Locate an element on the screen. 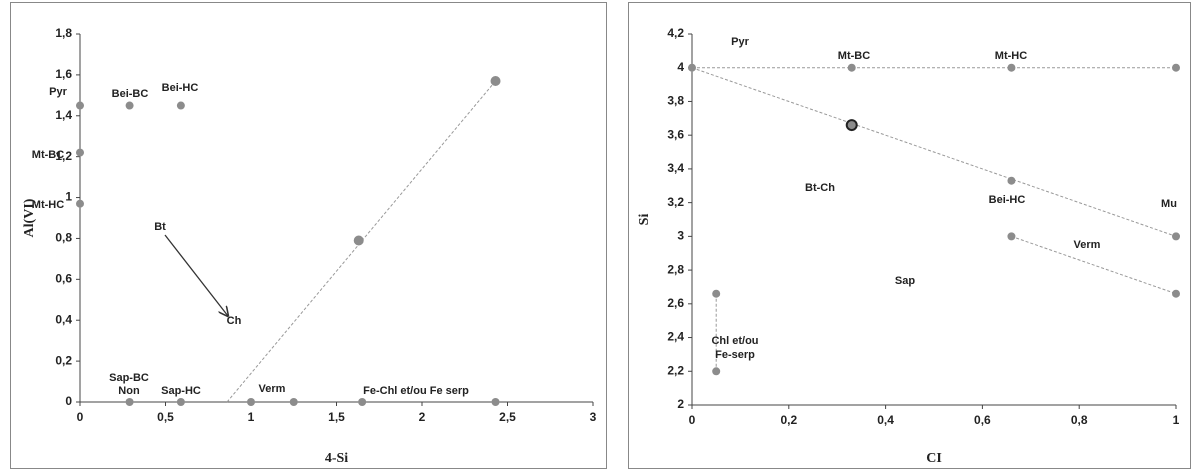 This screenshot has height=470, width=1195. annotation: Bt is located at coordinates (160, 227).